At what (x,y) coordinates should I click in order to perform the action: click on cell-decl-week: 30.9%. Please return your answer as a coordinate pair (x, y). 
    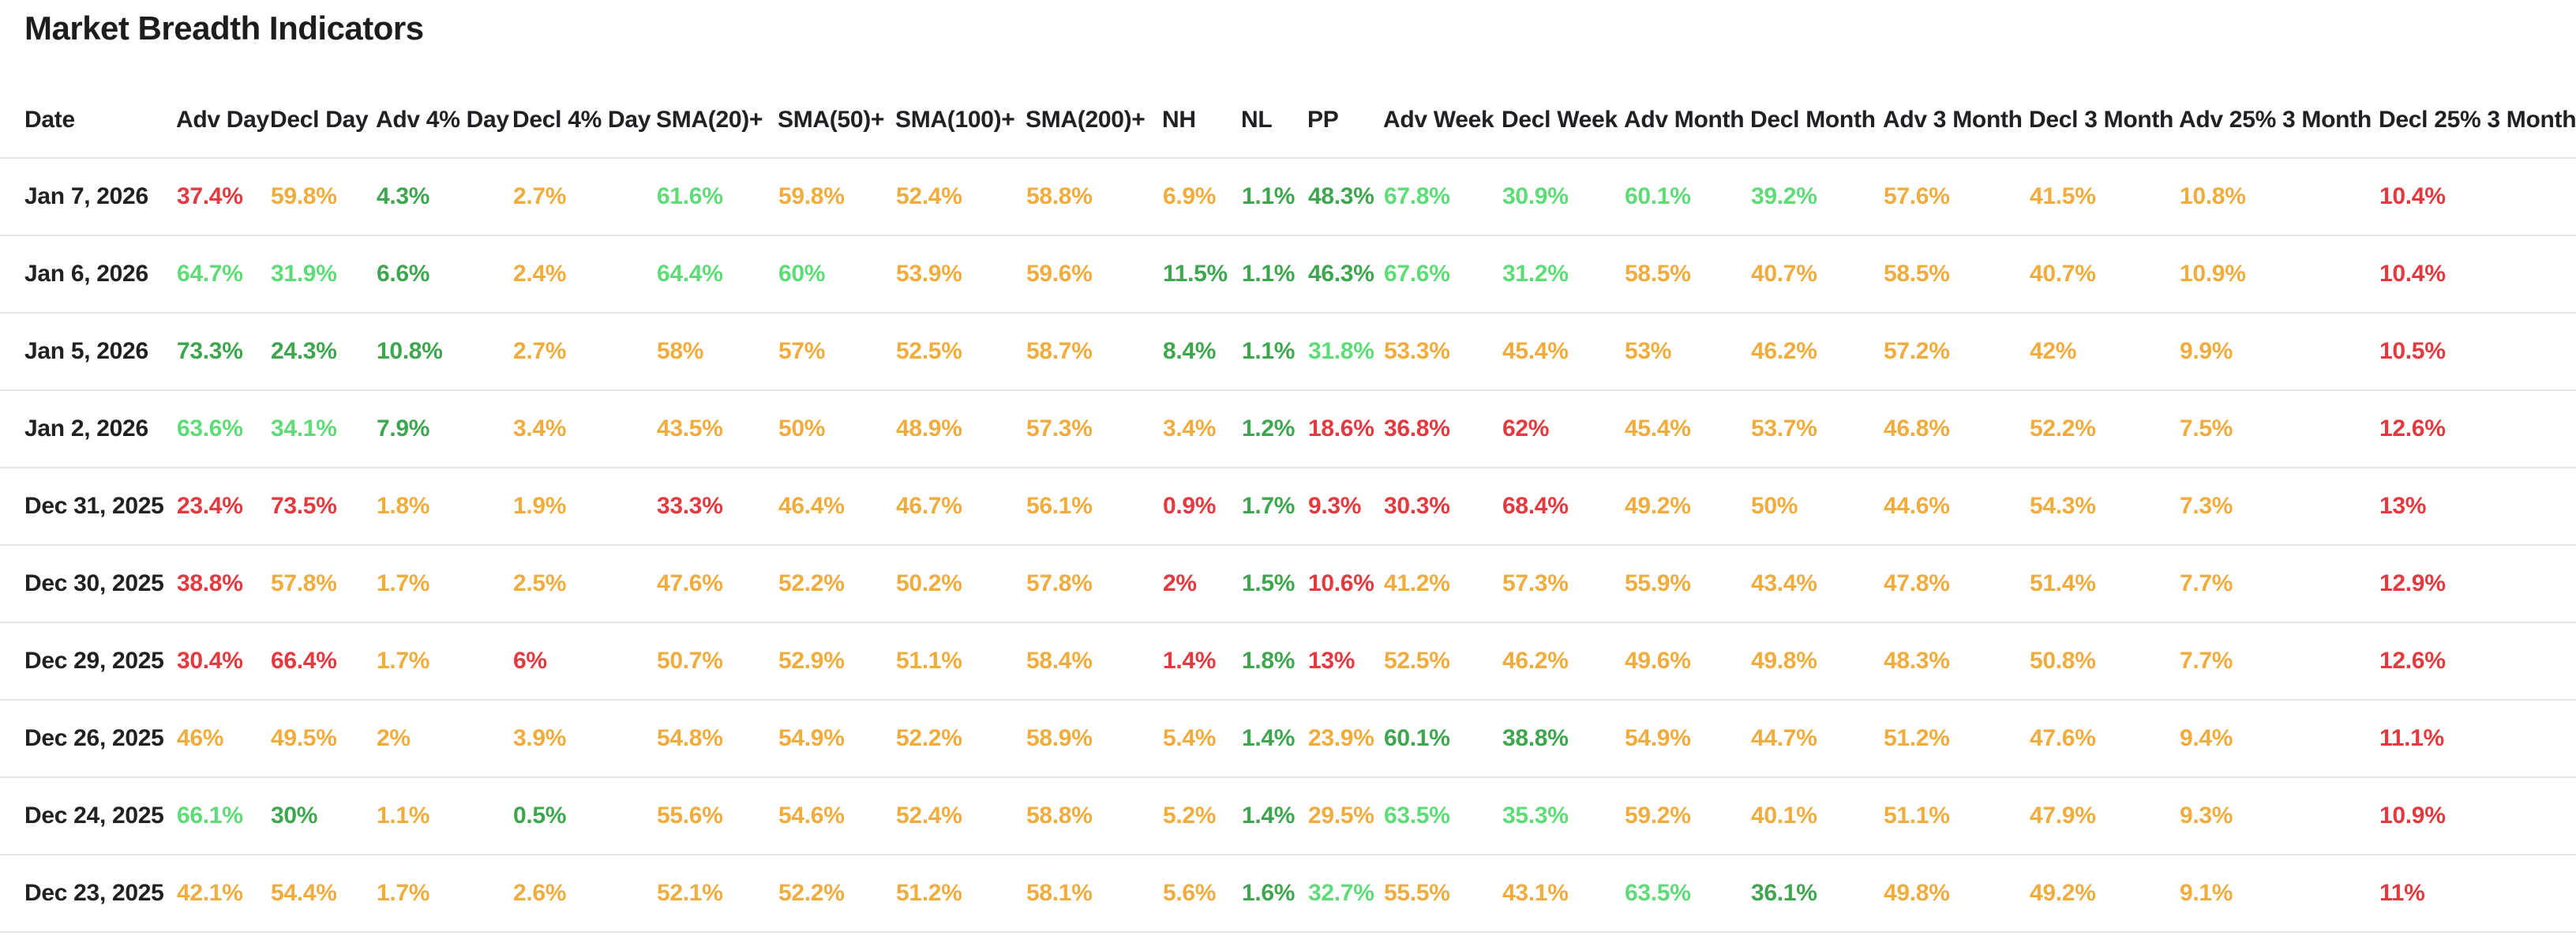
    Looking at the image, I should click on (1563, 197).